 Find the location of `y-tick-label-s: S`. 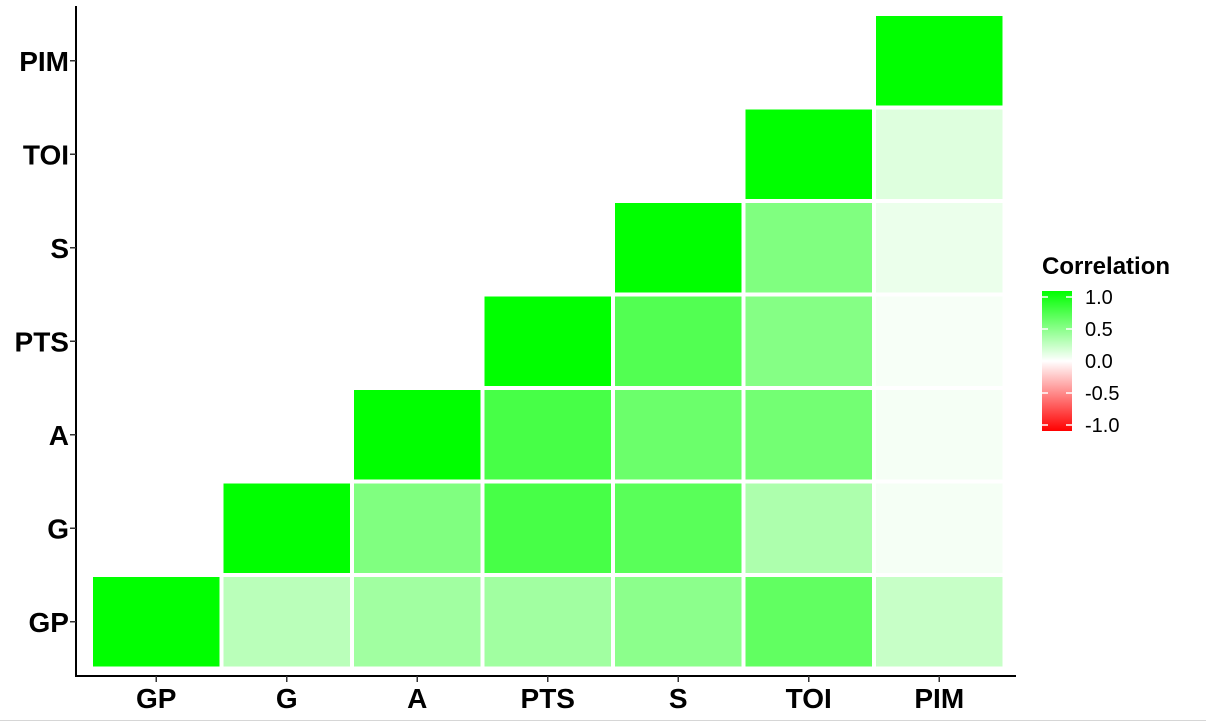

y-tick-label-s: S is located at coordinates (59, 248).